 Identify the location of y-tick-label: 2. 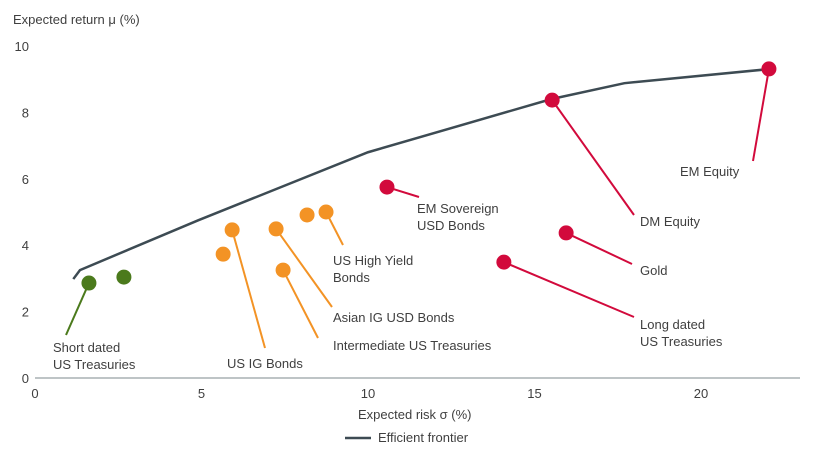
(25, 312).